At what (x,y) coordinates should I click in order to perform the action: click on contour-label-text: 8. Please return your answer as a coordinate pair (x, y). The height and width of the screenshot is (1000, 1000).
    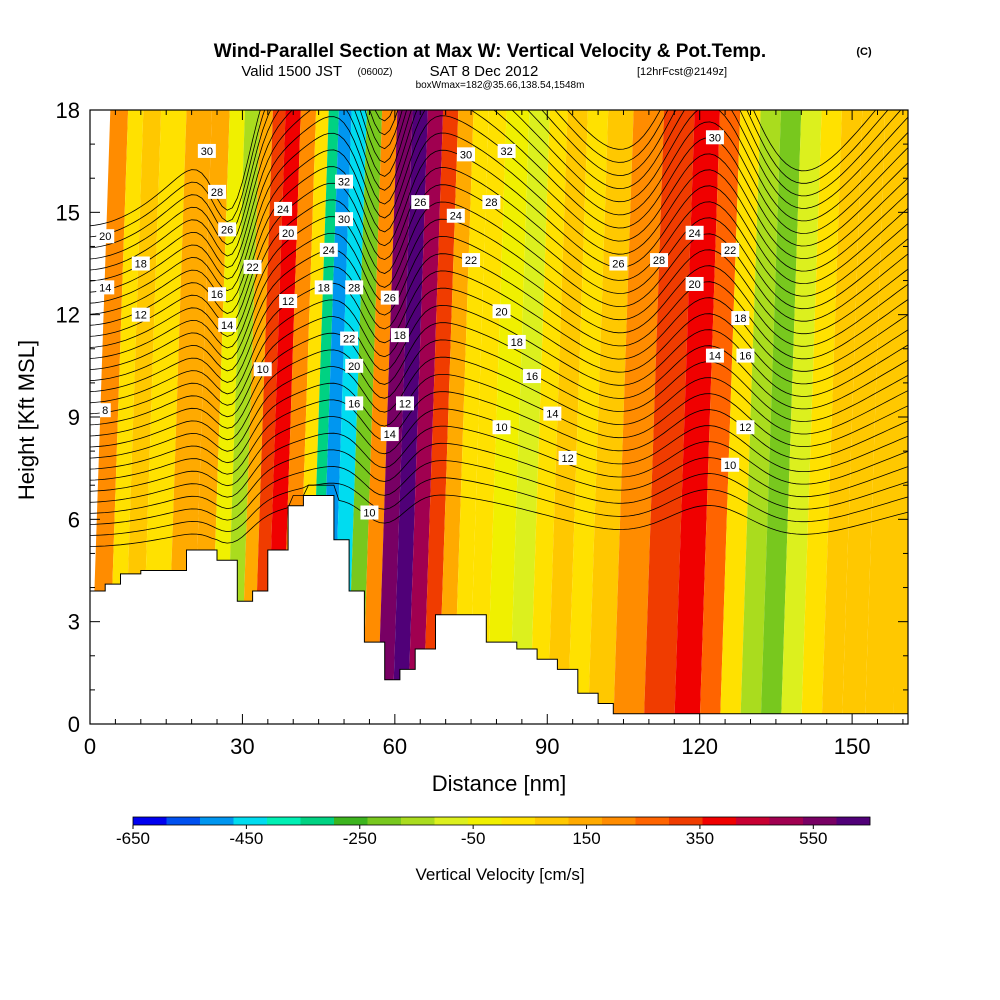
    Looking at the image, I should click on (105, 411).